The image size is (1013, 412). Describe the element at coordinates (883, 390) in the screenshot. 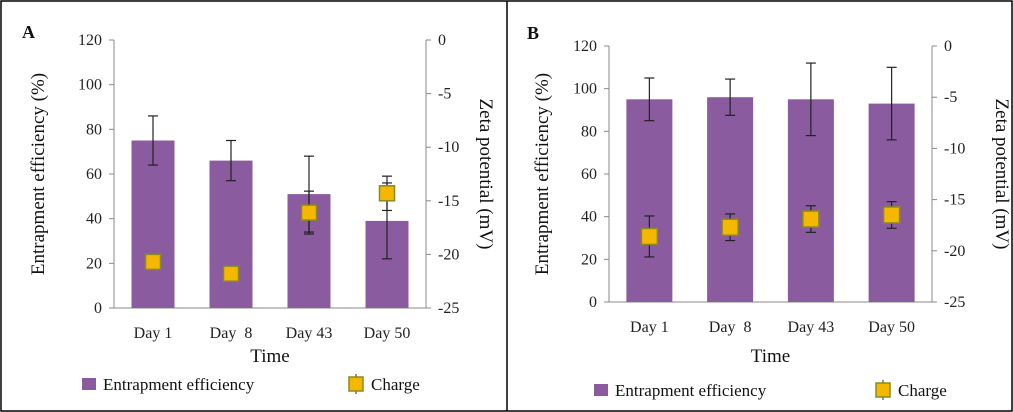

I see `chart-b-legend-charge-swatch` at that location.